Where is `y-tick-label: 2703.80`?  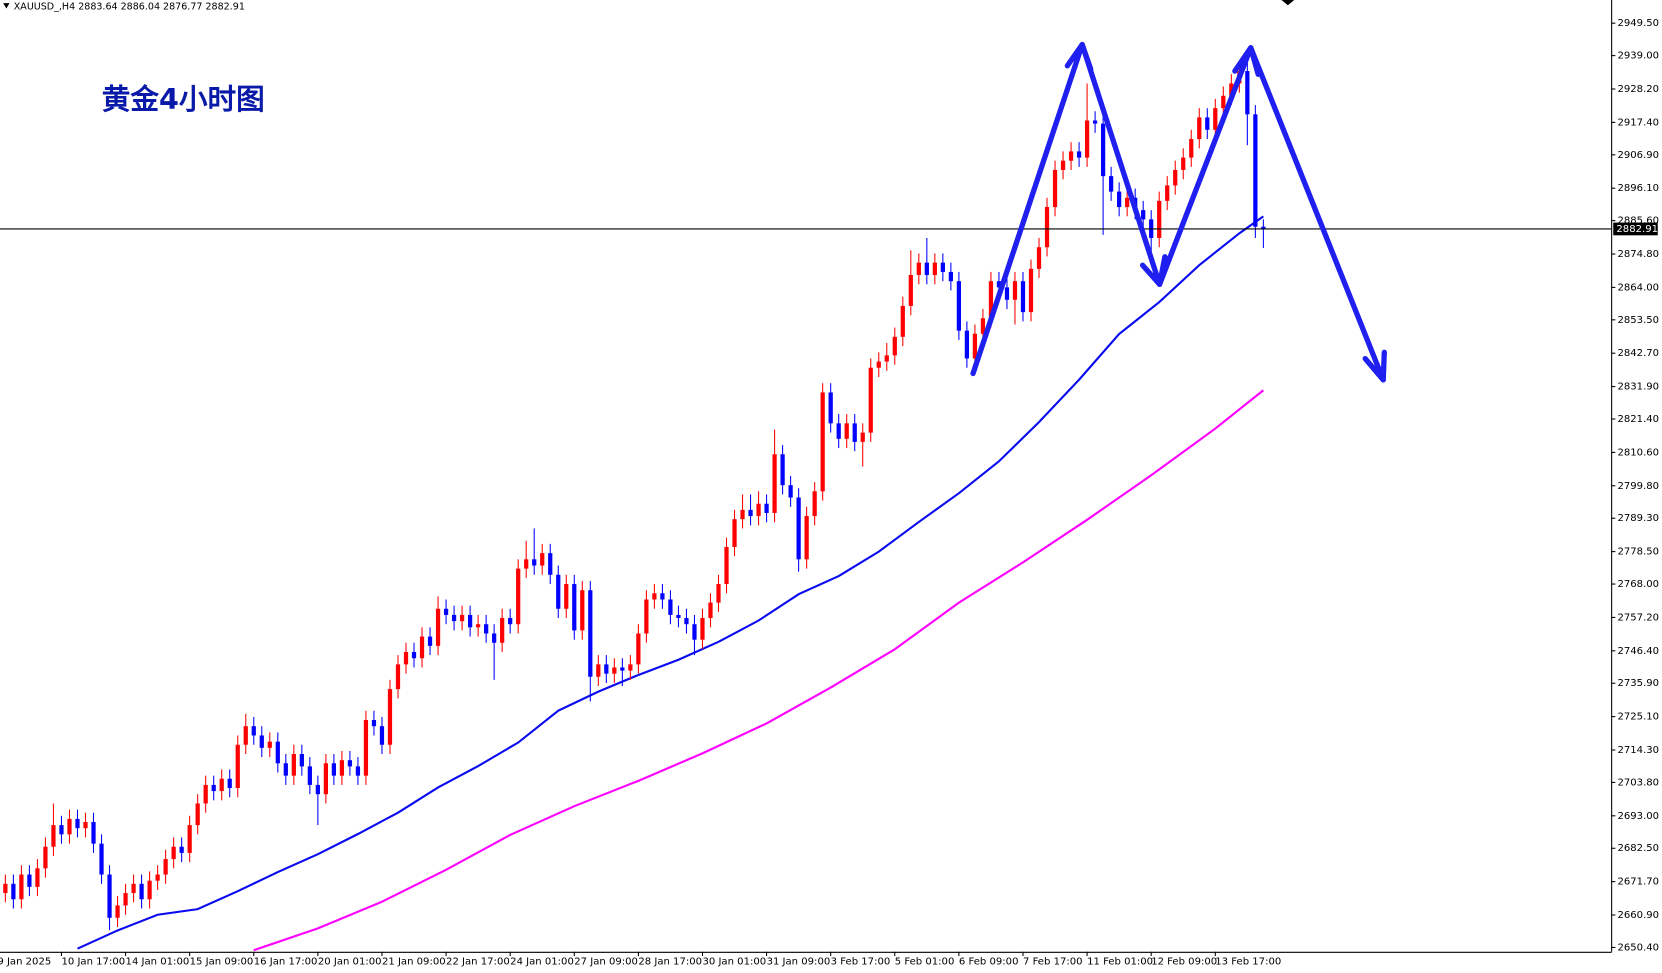 y-tick-label: 2703.80 is located at coordinates (1638, 782).